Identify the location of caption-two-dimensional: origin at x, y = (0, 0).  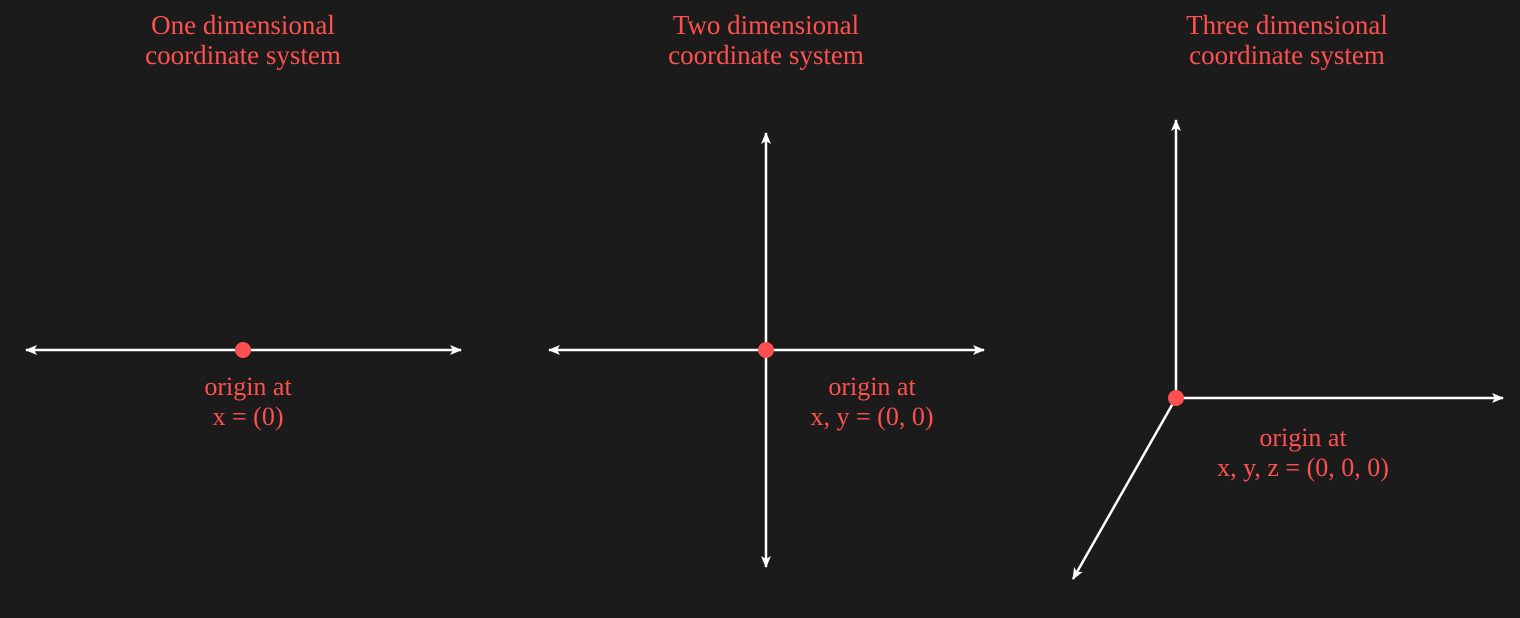
(872, 402).